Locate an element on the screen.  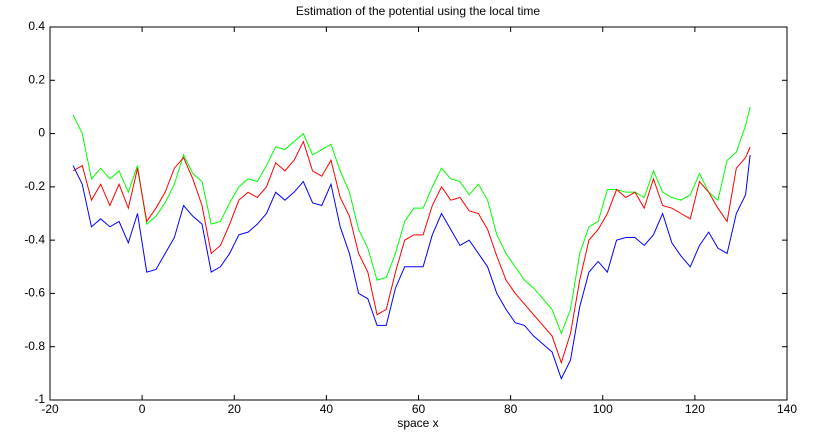
x-axis-label: space x is located at coordinates (417, 423).